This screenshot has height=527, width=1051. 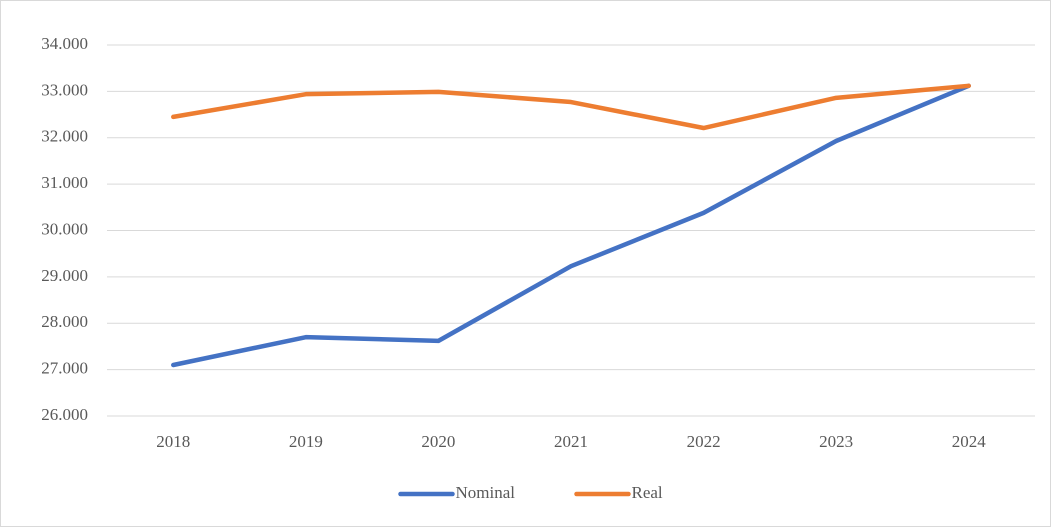 What do you see at coordinates (64, 43) in the screenshot?
I see `y-tick-label: 34.000` at bounding box center [64, 43].